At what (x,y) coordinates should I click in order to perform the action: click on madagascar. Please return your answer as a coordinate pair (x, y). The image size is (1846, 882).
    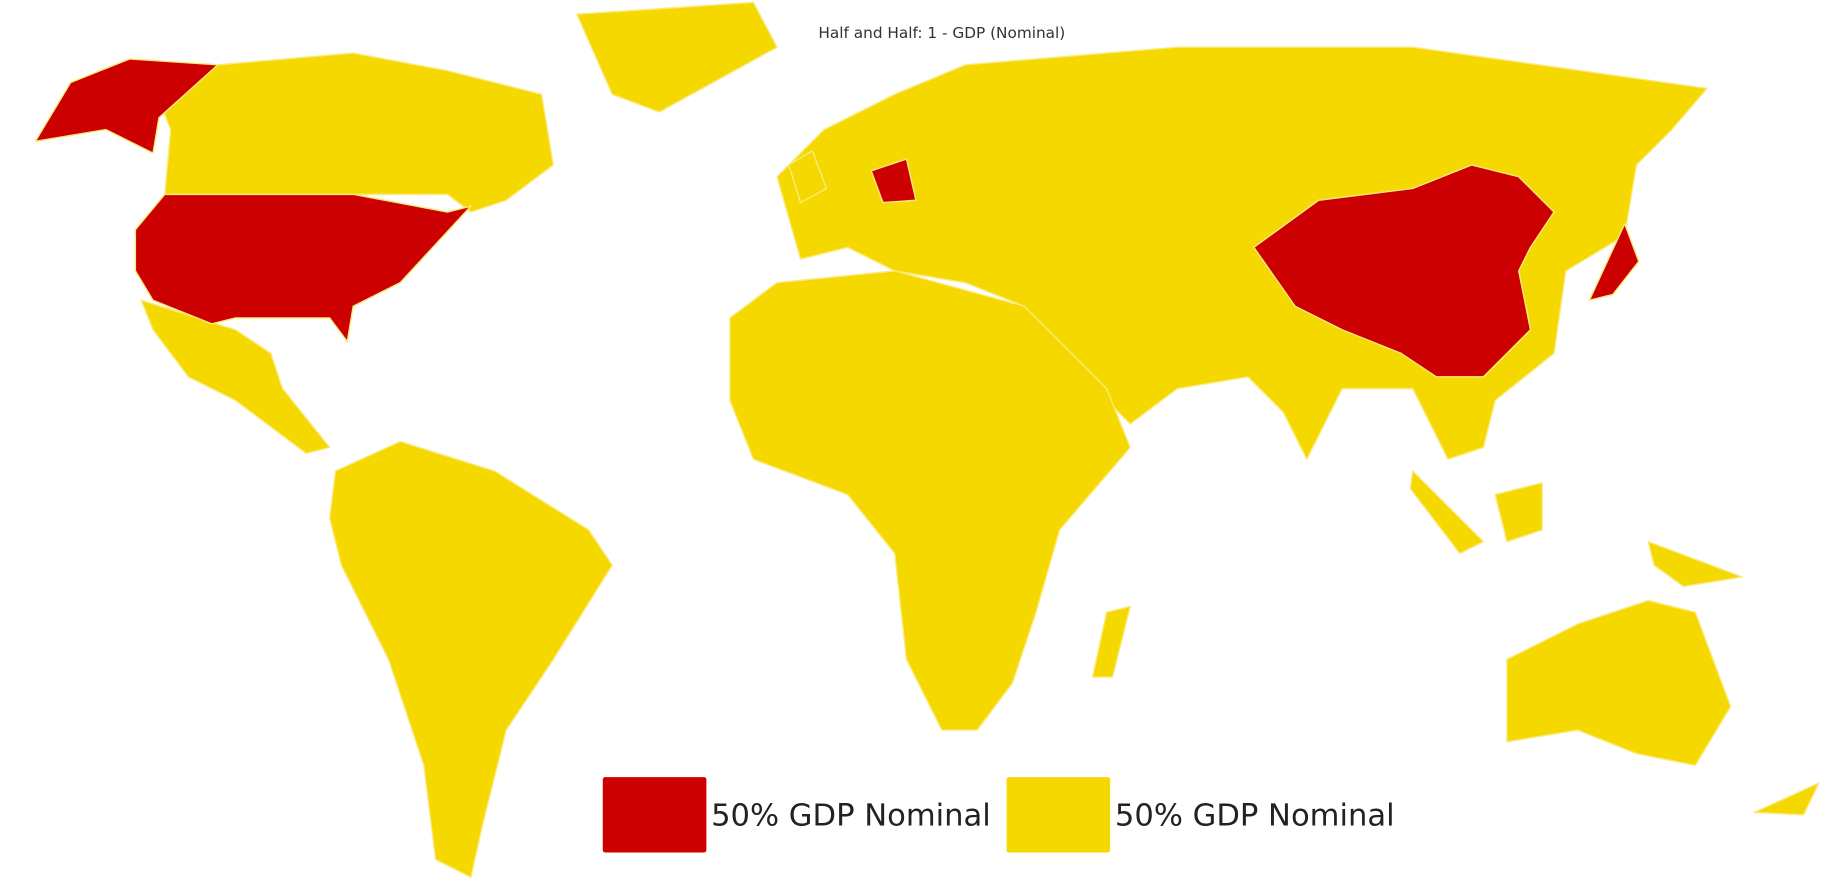
    Looking at the image, I should click on (1111, 641).